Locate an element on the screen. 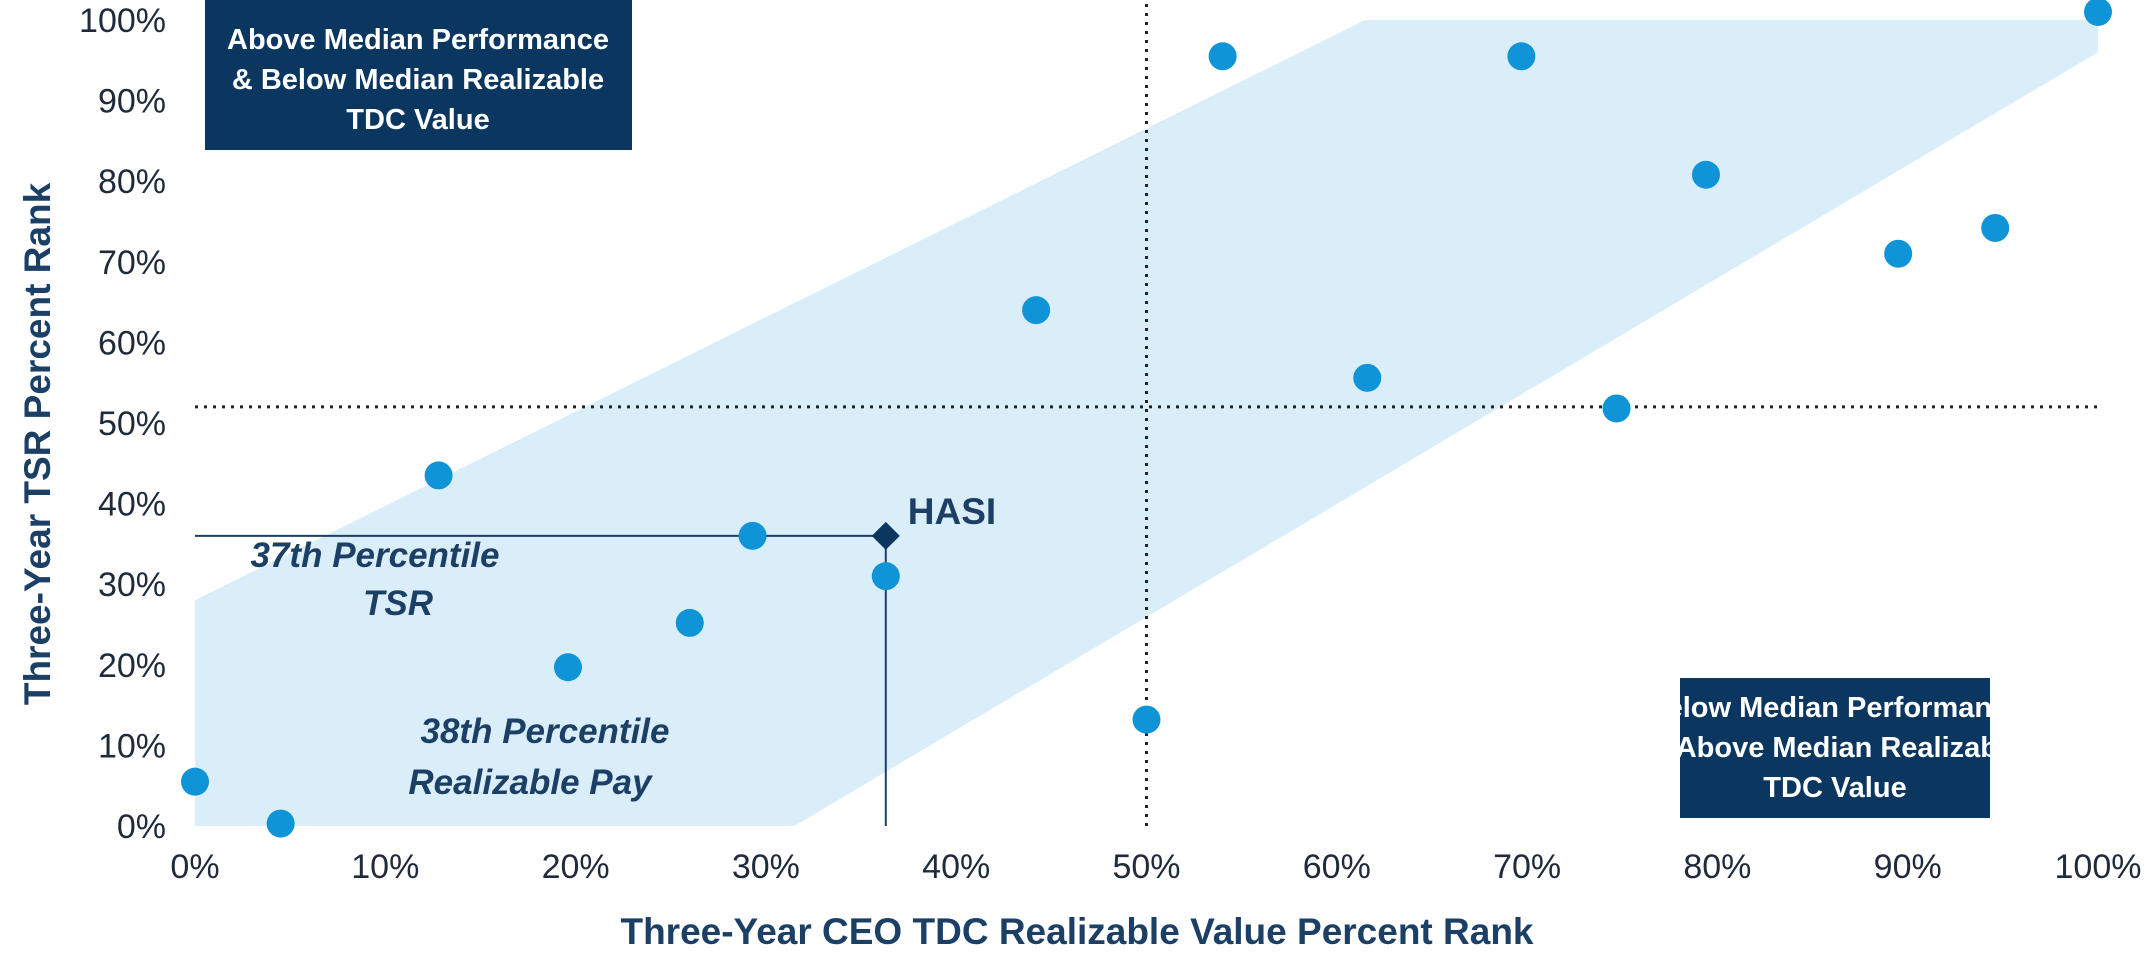  y-tick-label: 40% is located at coordinates (132, 505).